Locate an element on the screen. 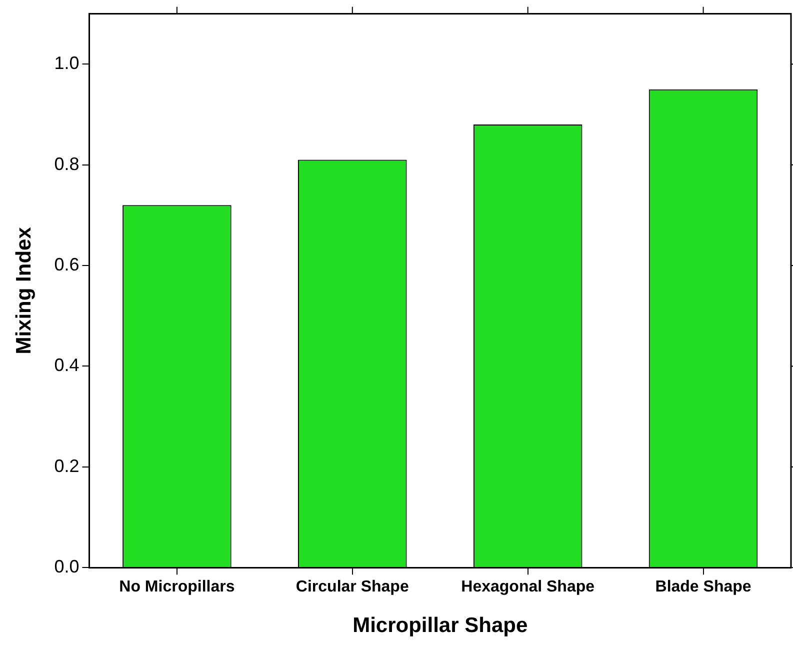  x-axis-title: Micropillar Shape is located at coordinates (440, 626).